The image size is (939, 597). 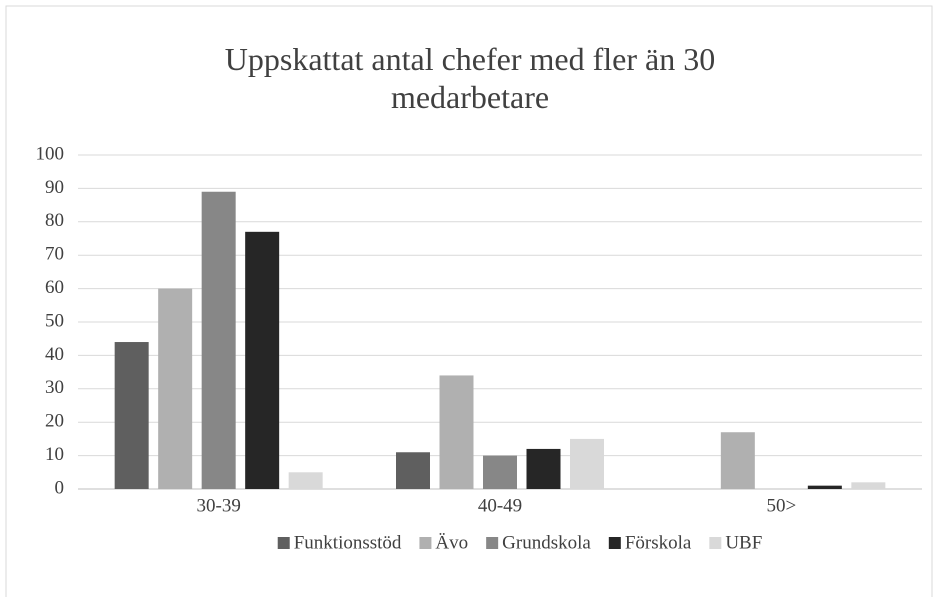 I want to click on y-tick-label: 90, so click(x=54, y=187).